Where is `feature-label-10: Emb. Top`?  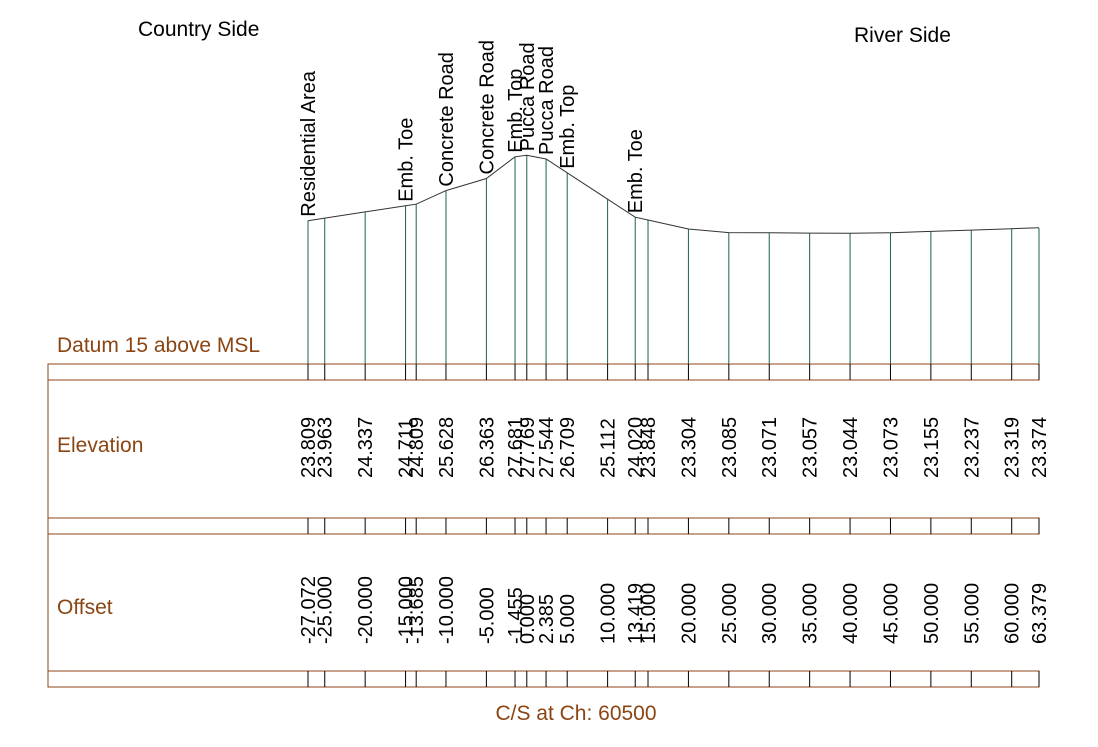 feature-label-10: Emb. Top is located at coordinates (568, 127).